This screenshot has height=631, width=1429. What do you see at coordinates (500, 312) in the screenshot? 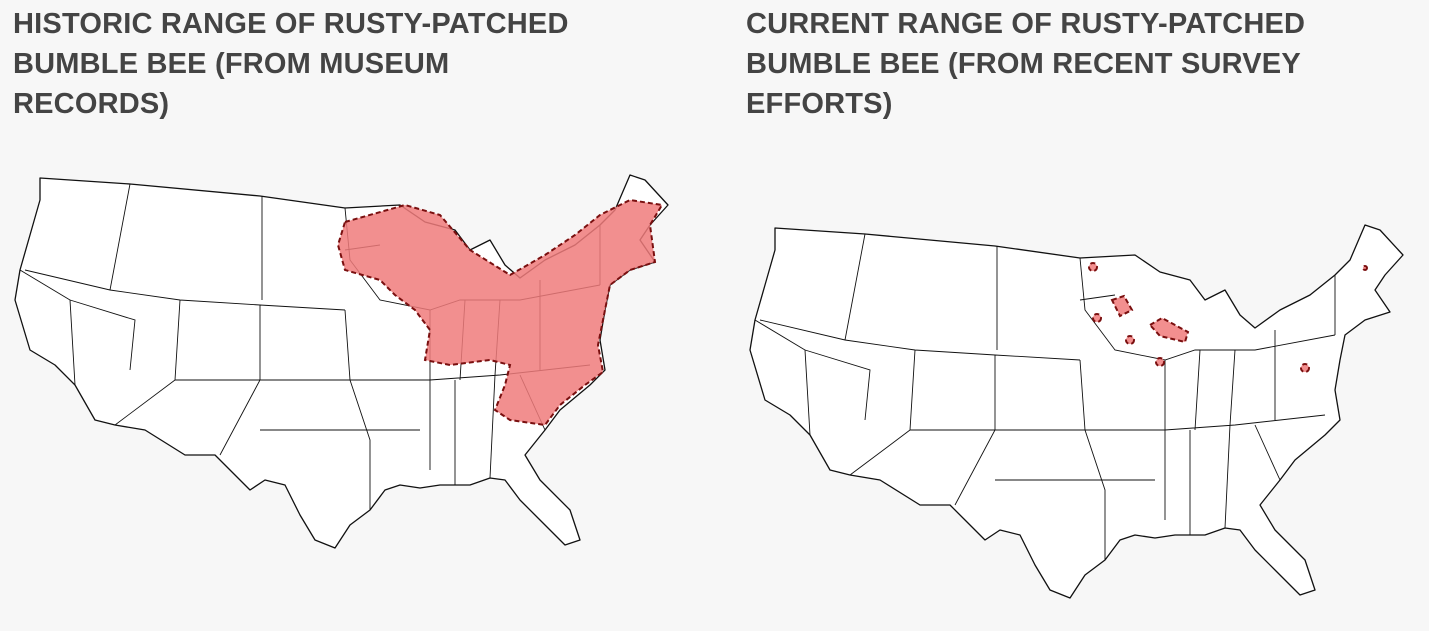
I see `historic-range` at bounding box center [500, 312].